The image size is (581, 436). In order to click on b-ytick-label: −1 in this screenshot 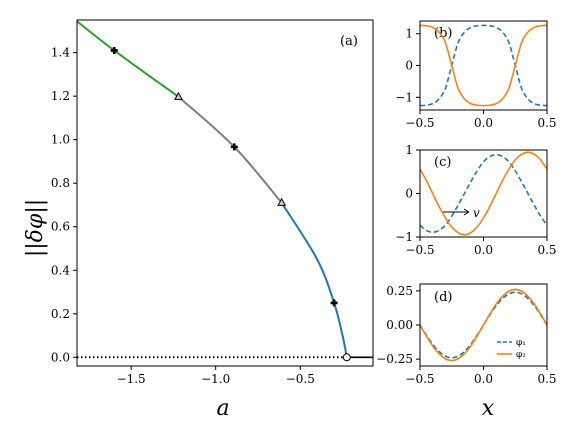, I will do `click(404, 97)`.